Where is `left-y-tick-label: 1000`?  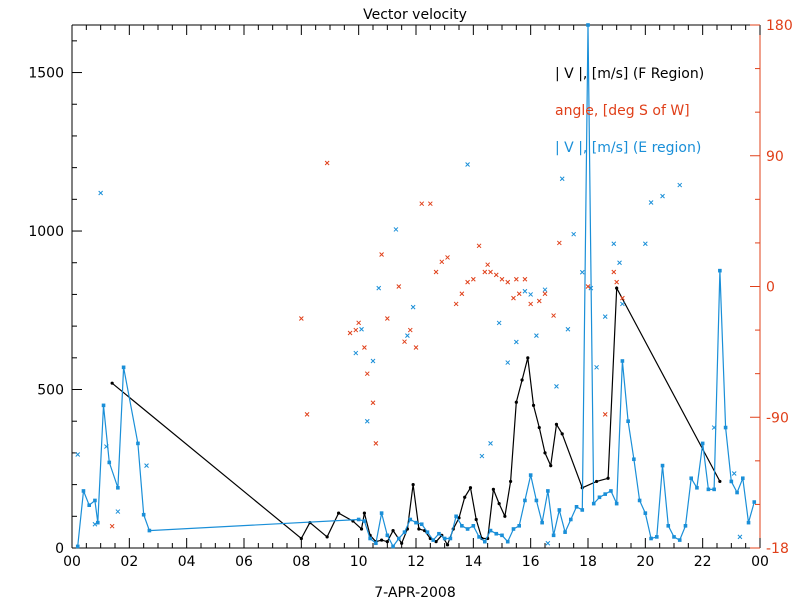 left-y-tick-label: 1000 is located at coordinates (46, 232).